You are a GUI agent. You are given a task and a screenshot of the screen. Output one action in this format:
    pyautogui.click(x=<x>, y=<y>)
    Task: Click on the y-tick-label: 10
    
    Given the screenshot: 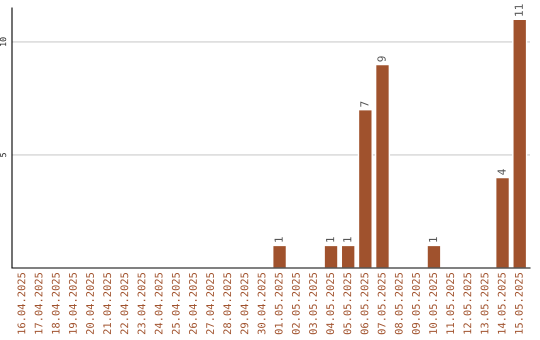 What is the action you would take?
    pyautogui.click(x=3, y=41)
    